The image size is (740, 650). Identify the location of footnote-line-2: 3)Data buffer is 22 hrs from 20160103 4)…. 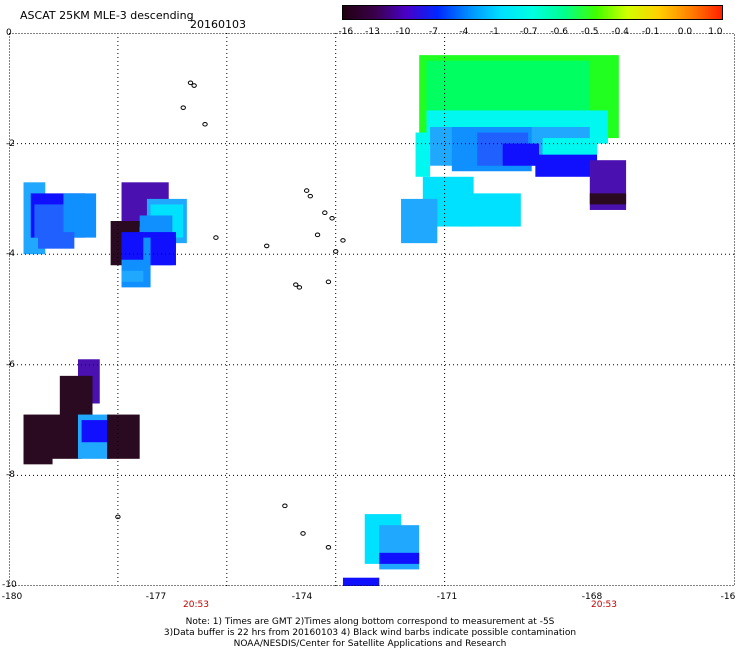
(370, 633).